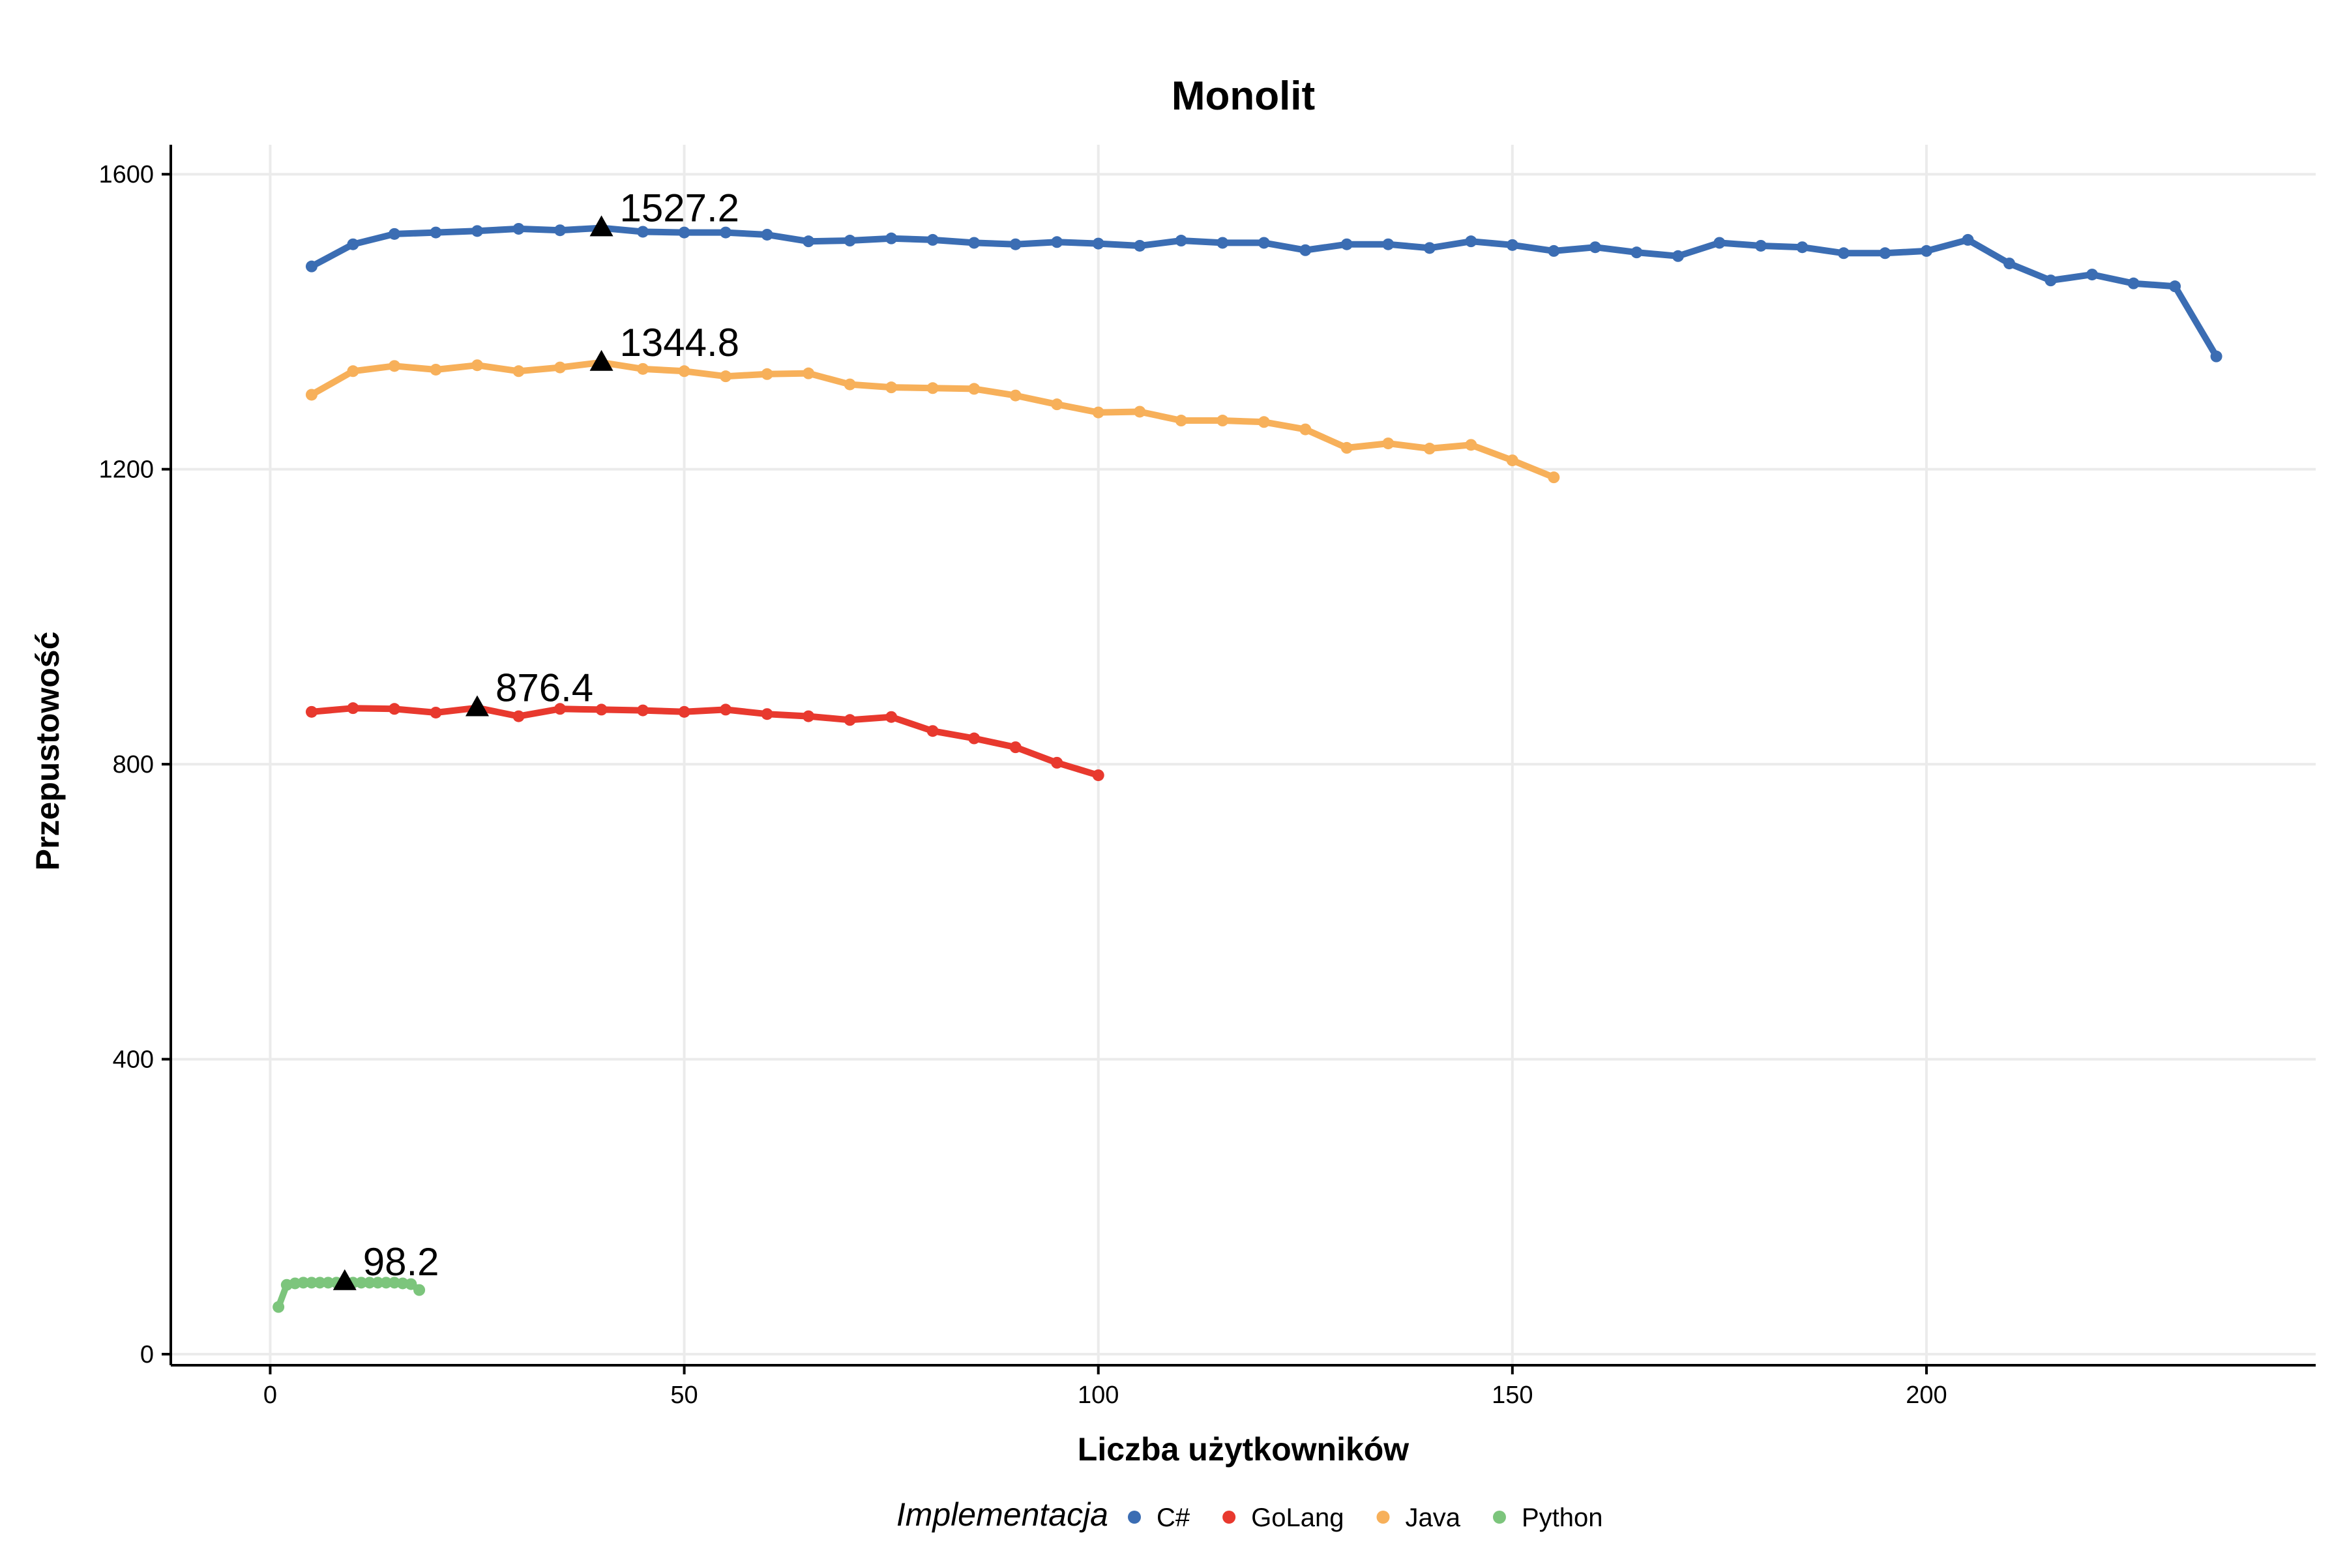 The image size is (2347, 1568). Describe the element at coordinates (401, 1262) in the screenshot. I see `peak-label: 98.2` at that location.